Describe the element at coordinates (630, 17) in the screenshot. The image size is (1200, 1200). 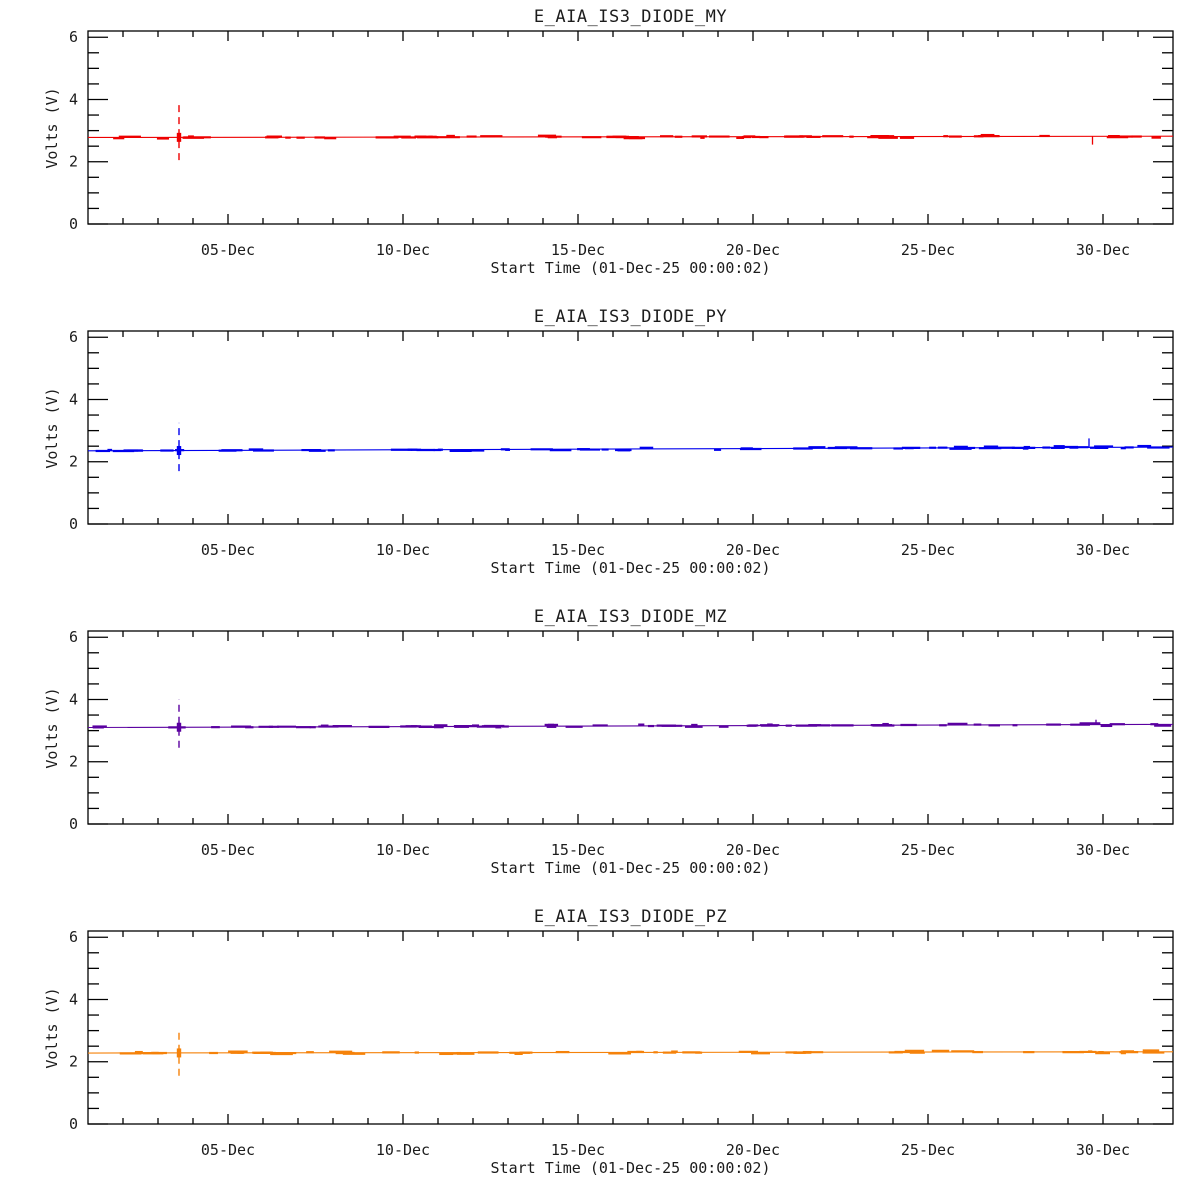
I see `chart-title: E_AIA_IS3_DIODE_MY` at that location.